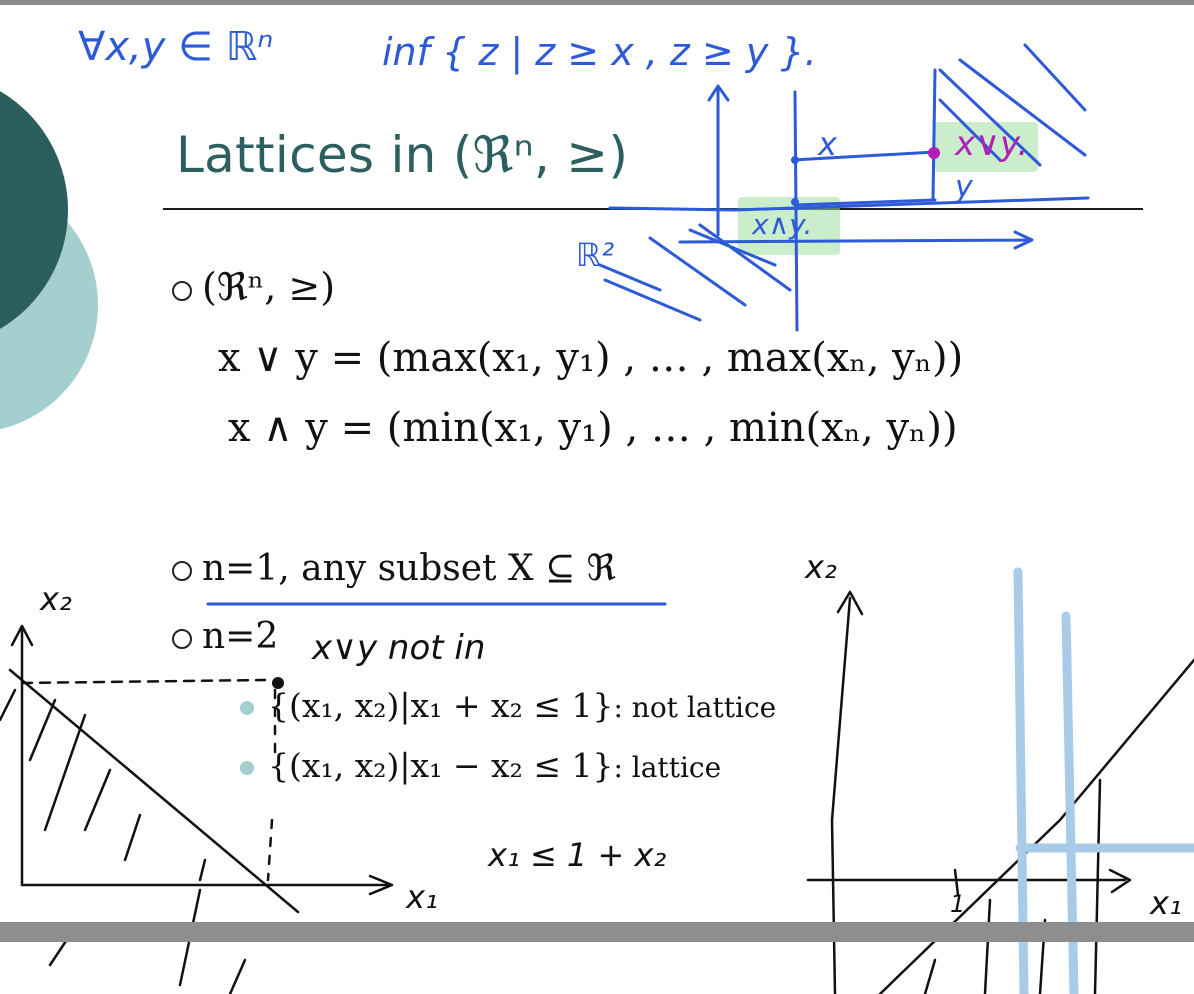  What do you see at coordinates (595, 255) in the screenshot?
I see `r2-label: ℝ²` at bounding box center [595, 255].